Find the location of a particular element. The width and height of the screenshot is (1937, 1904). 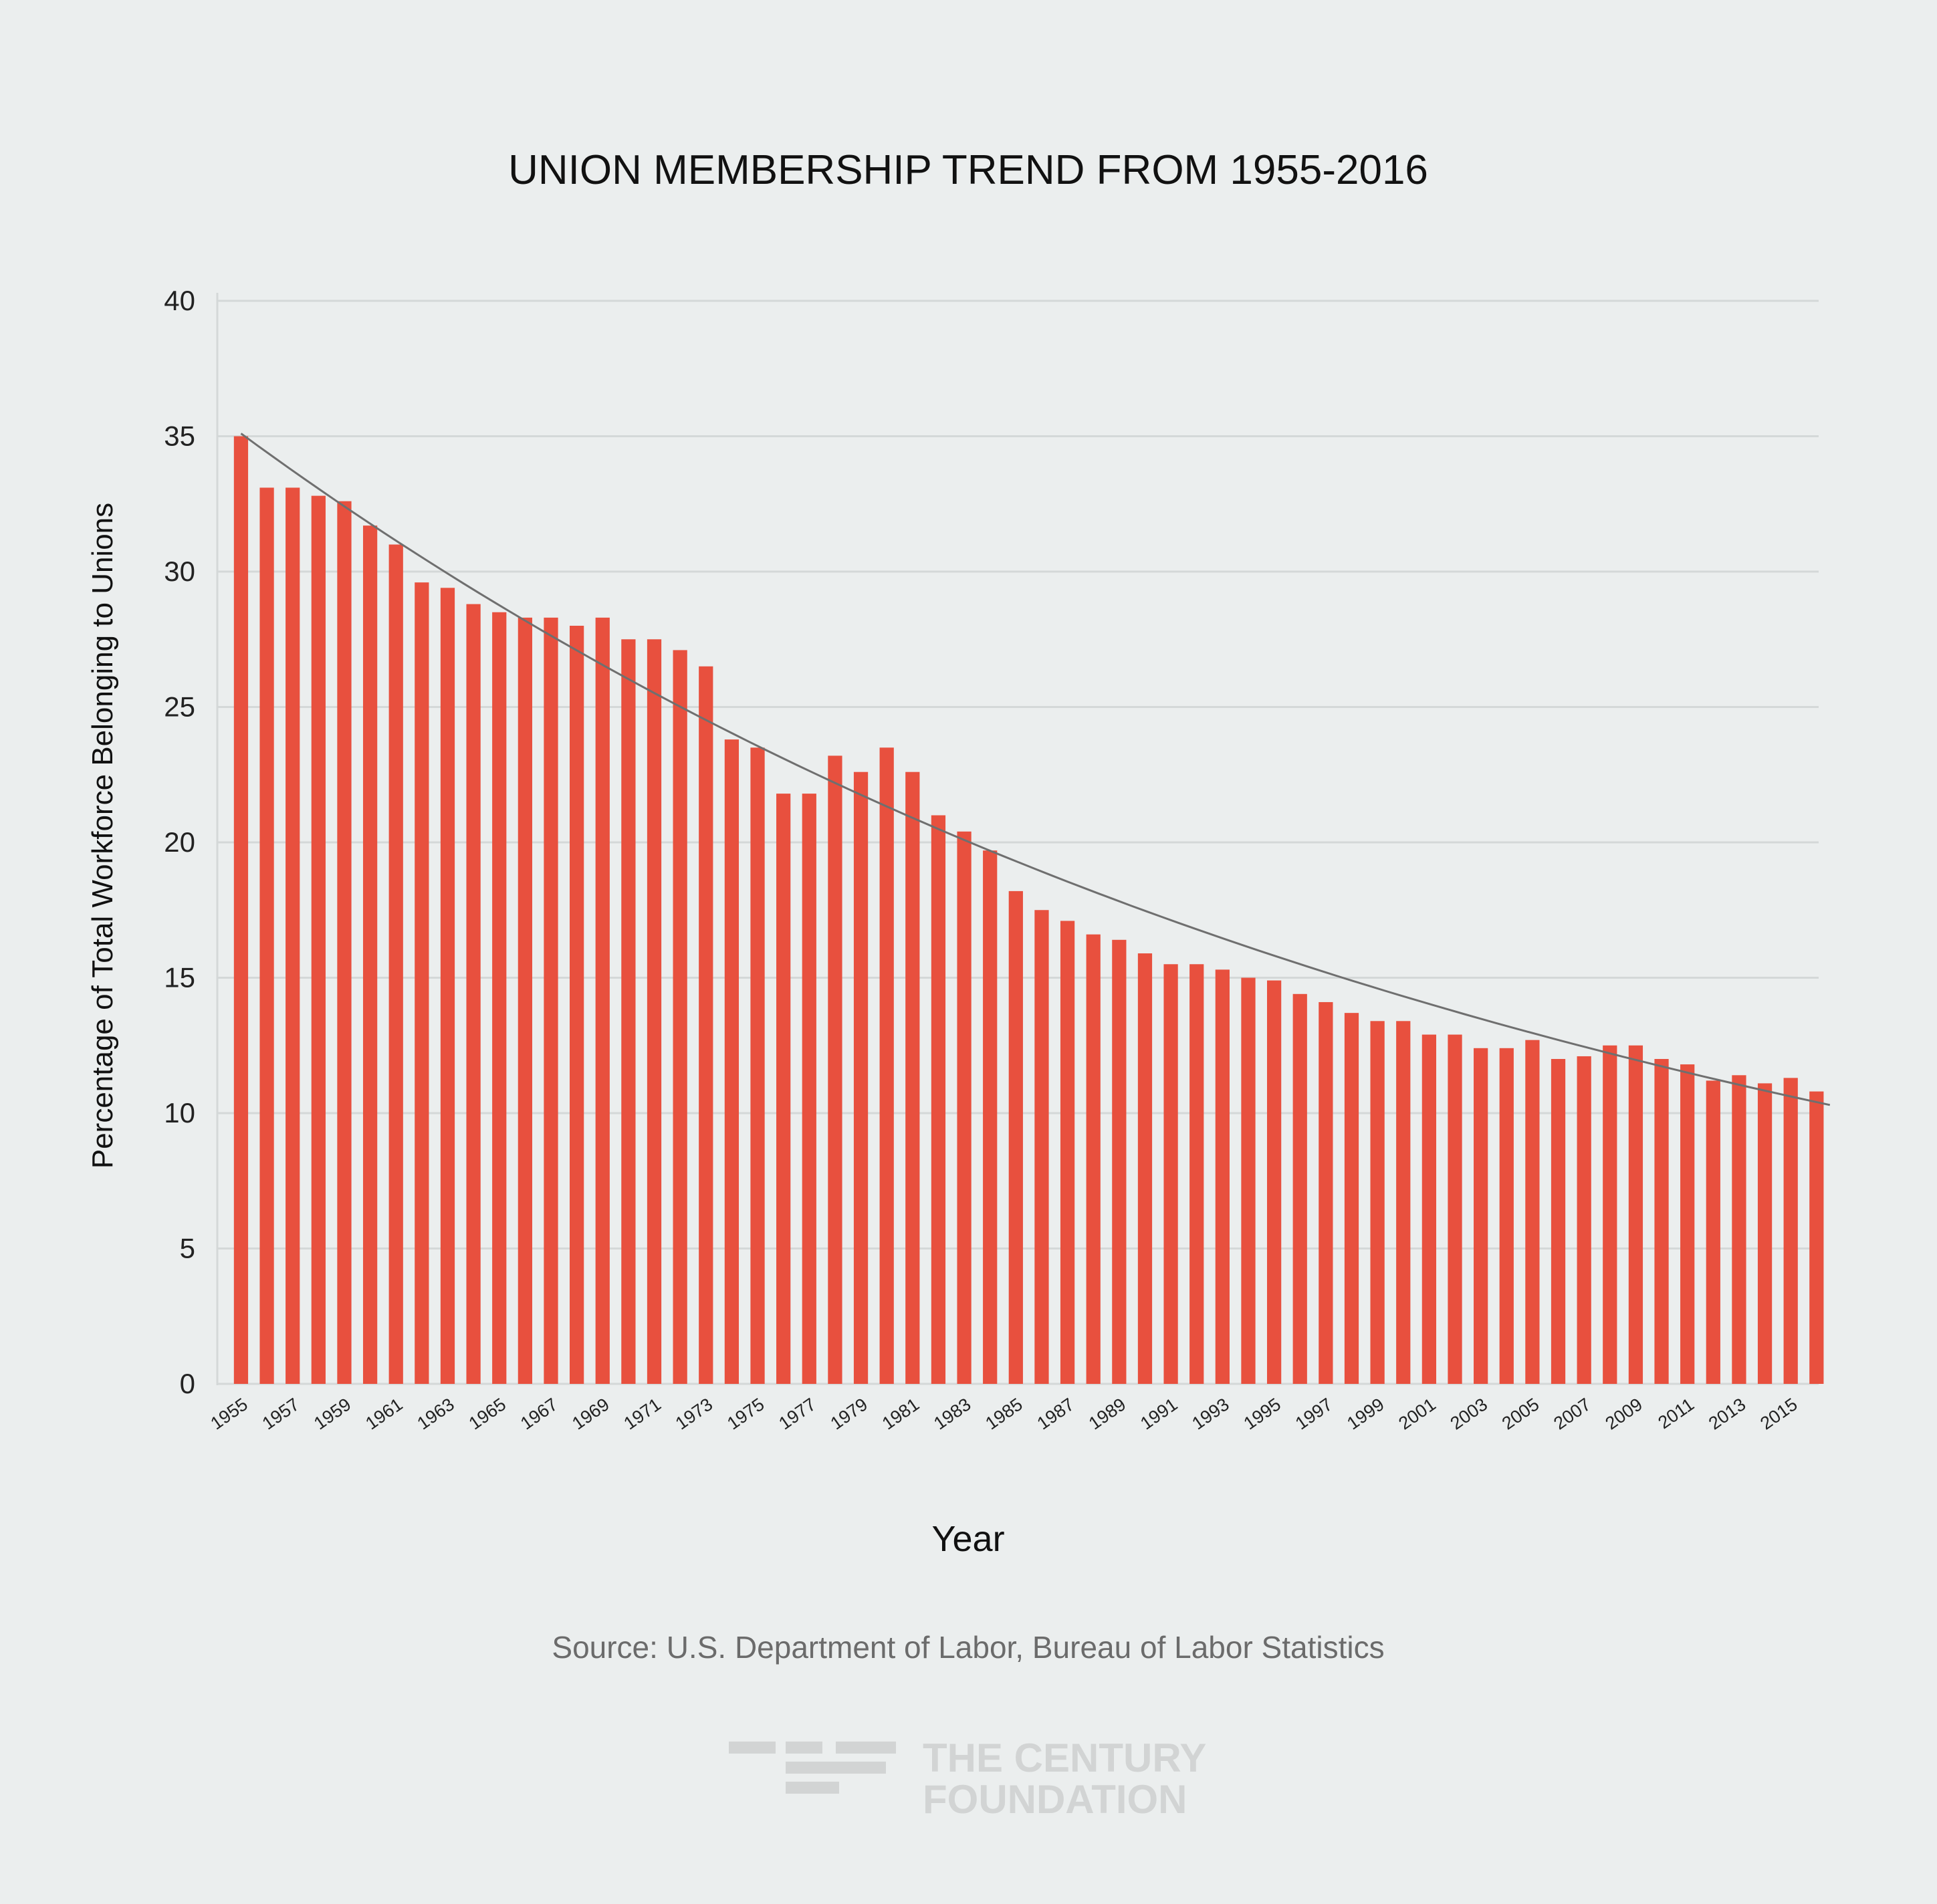

x-tick-label: 1971 is located at coordinates (642, 1413).